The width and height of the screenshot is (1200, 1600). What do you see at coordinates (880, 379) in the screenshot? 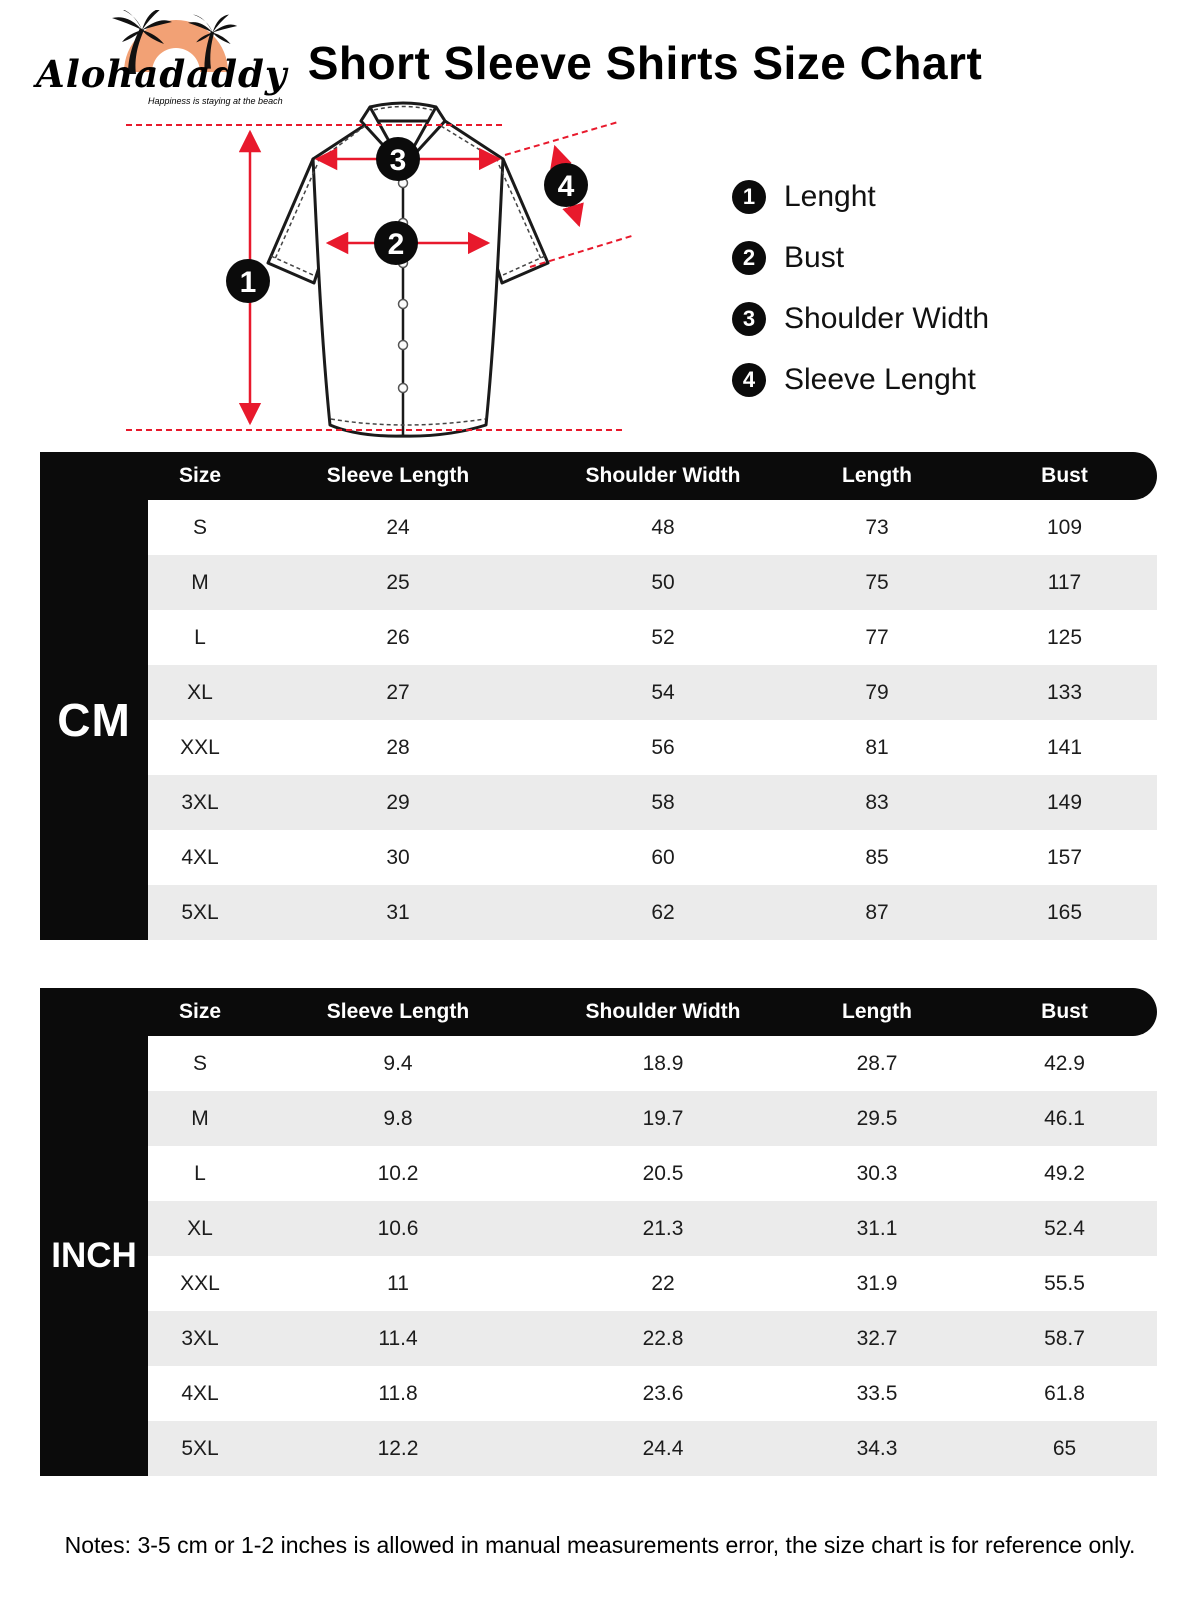
I see `legend-label: Sleeve Lenght` at bounding box center [880, 379].